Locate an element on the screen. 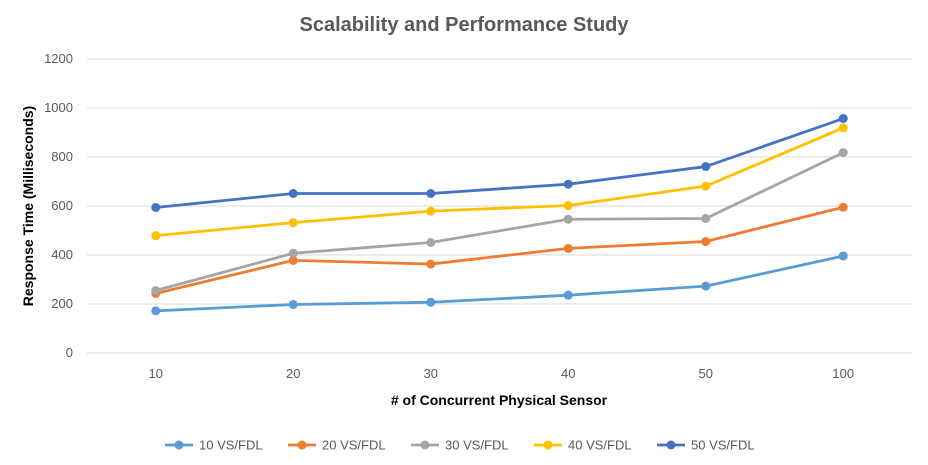 The width and height of the screenshot is (928, 465). y-tick-label: 800 is located at coordinates (62, 156).